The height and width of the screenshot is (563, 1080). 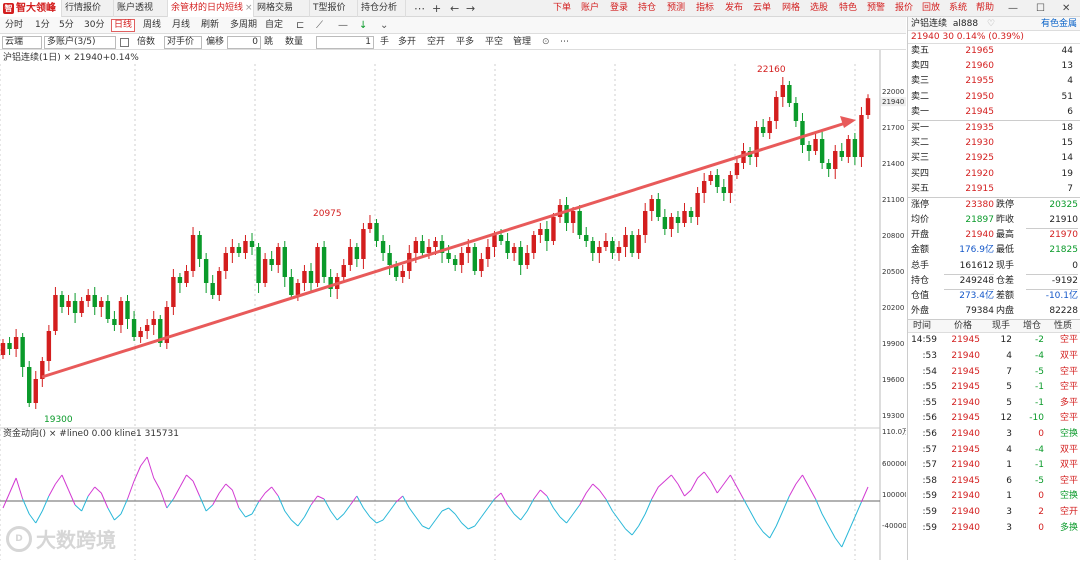 What do you see at coordinates (734, 8) in the screenshot?
I see `link-publish: 发布` at bounding box center [734, 8].